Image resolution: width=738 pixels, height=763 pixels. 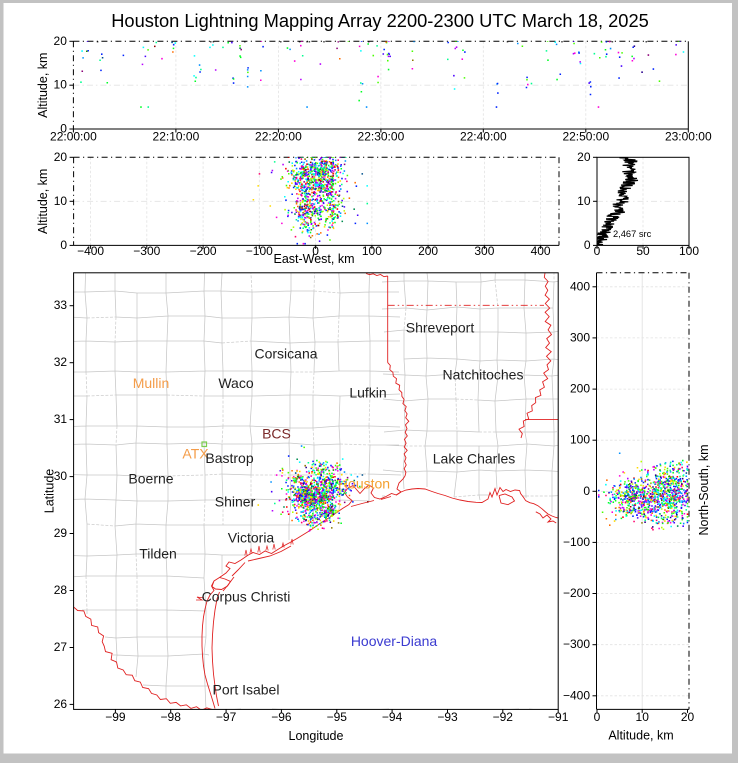 I want to click on svg-text: 22:10:00, so click(x=176, y=137).